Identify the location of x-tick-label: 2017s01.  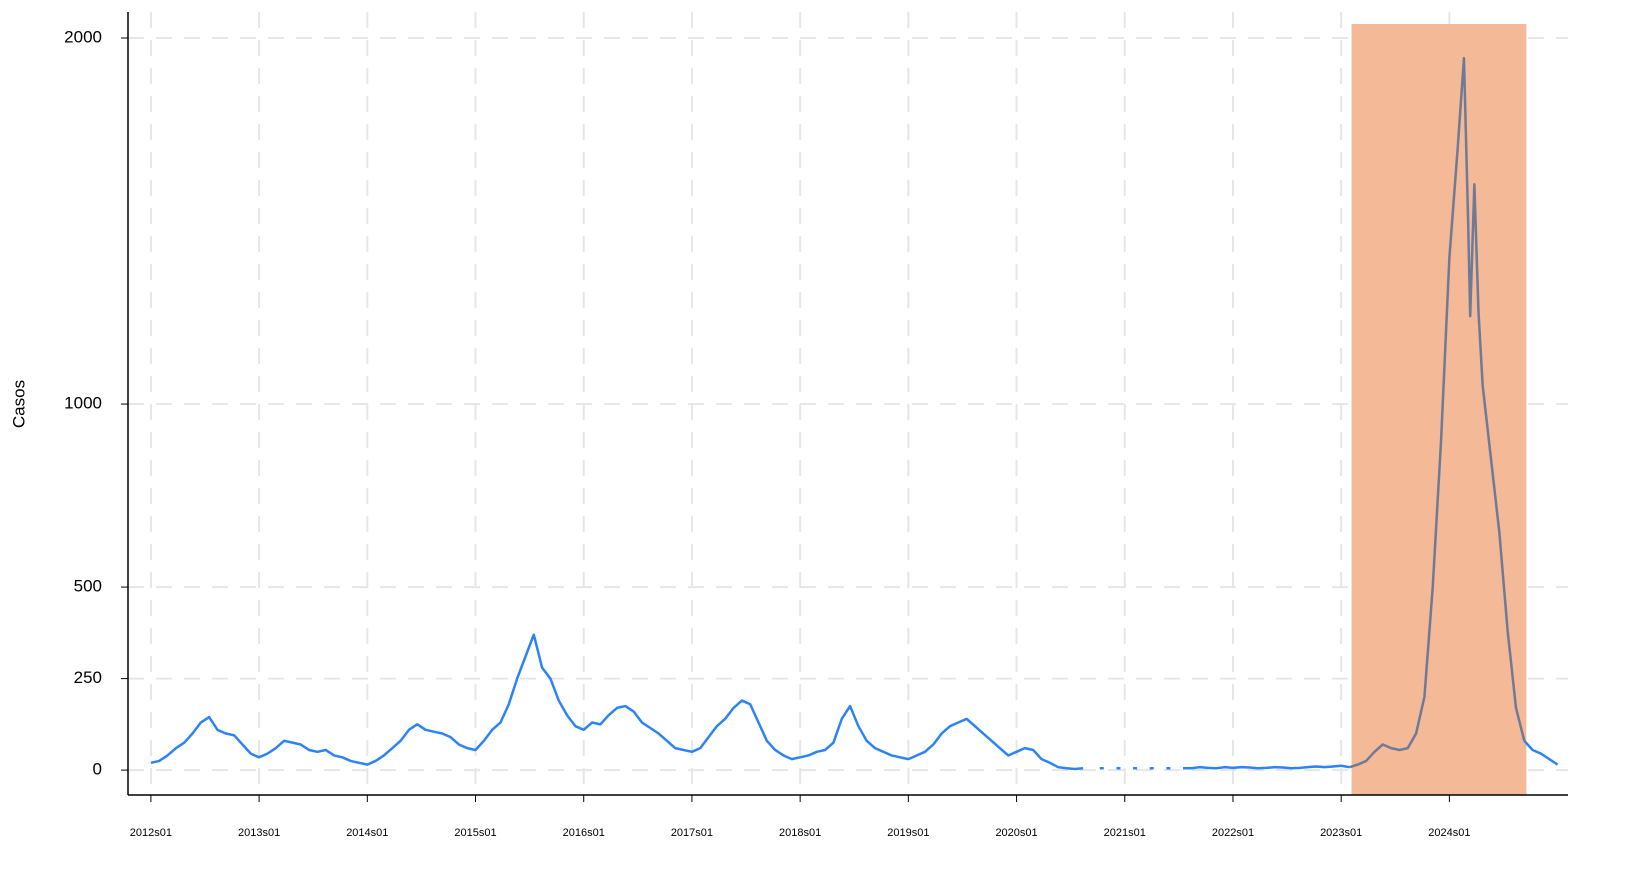
(692, 833).